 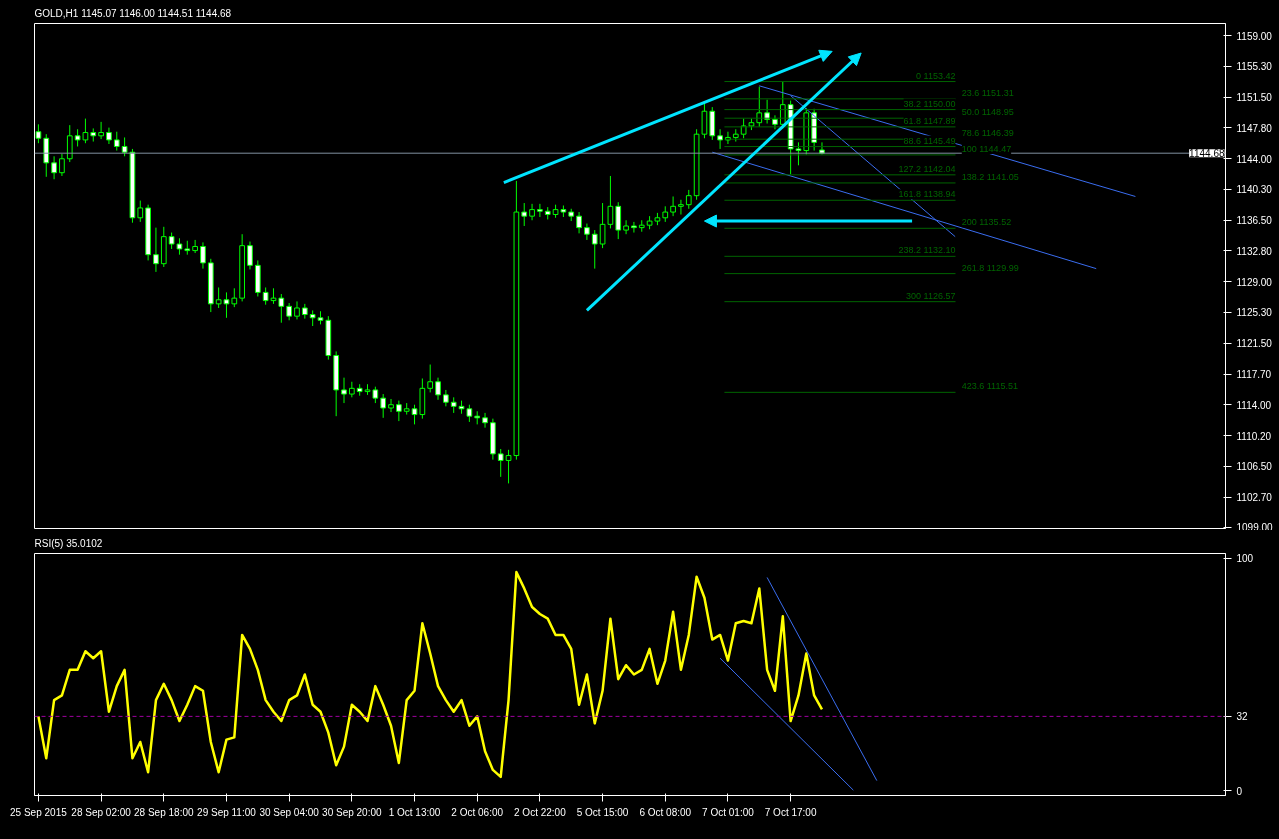 I want to click on x-tick-label: 2 Oct 22:00, so click(x=540, y=812).